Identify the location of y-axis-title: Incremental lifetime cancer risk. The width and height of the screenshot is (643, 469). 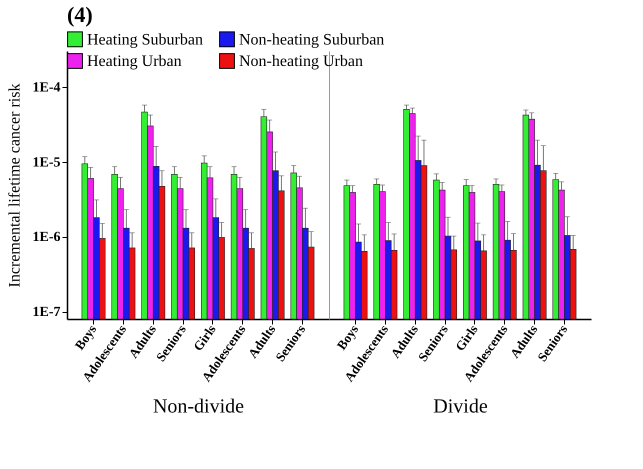
(15, 186).